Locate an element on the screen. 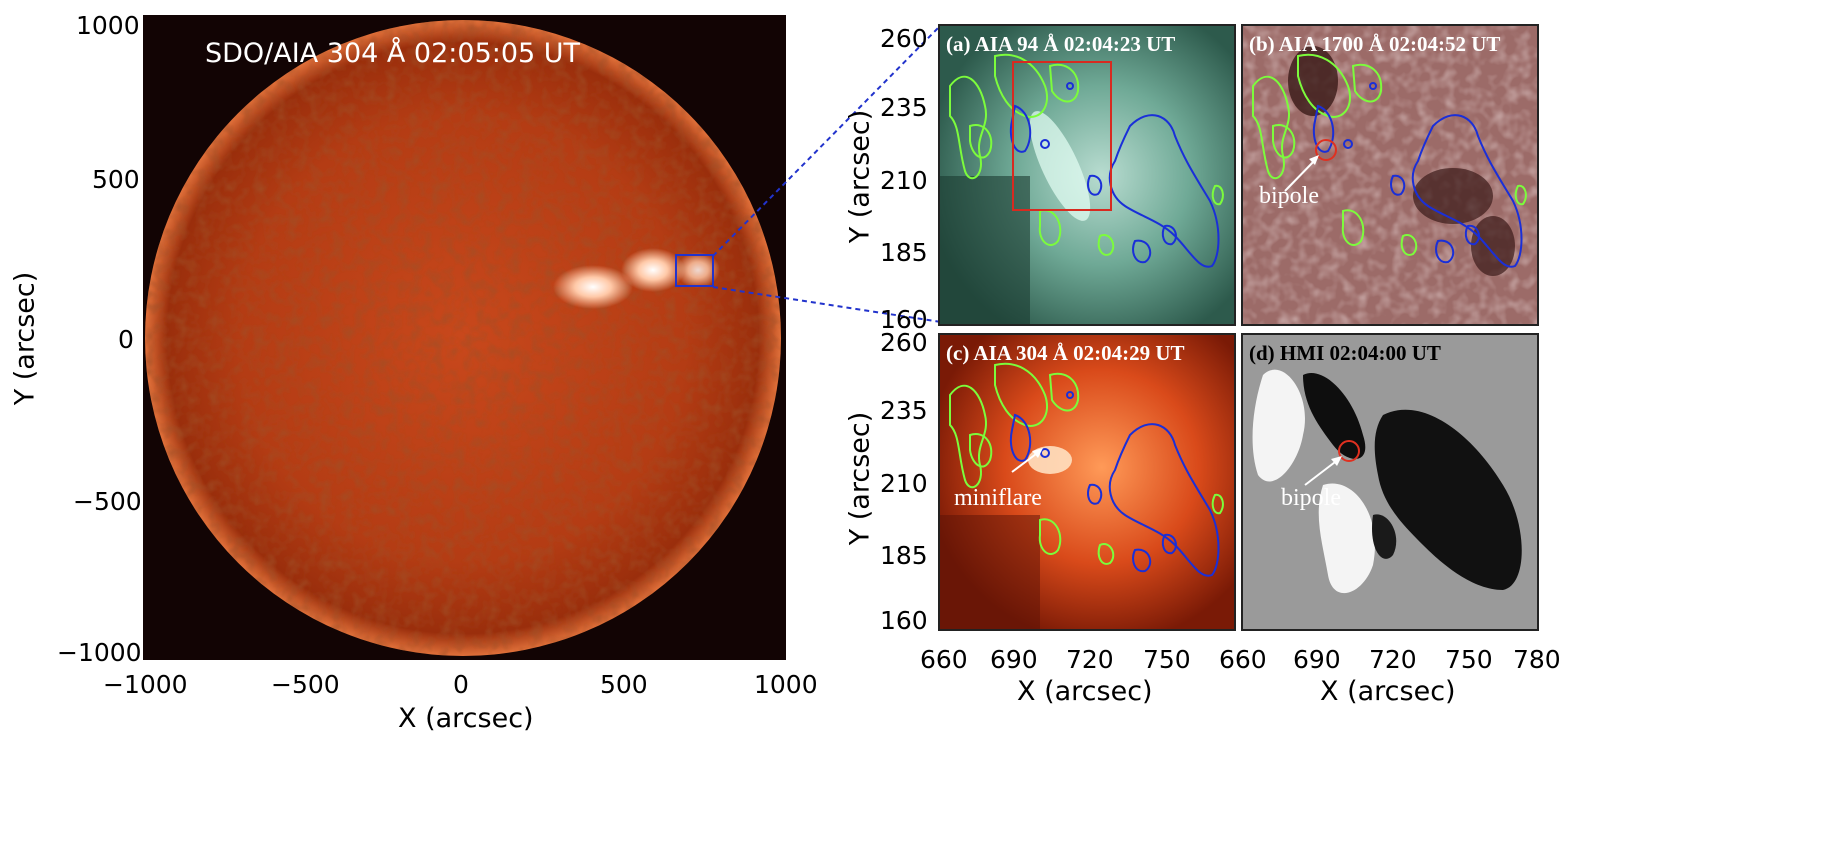  right-ylabel-top: Y (arcsec) is located at coordinates (860, 176).